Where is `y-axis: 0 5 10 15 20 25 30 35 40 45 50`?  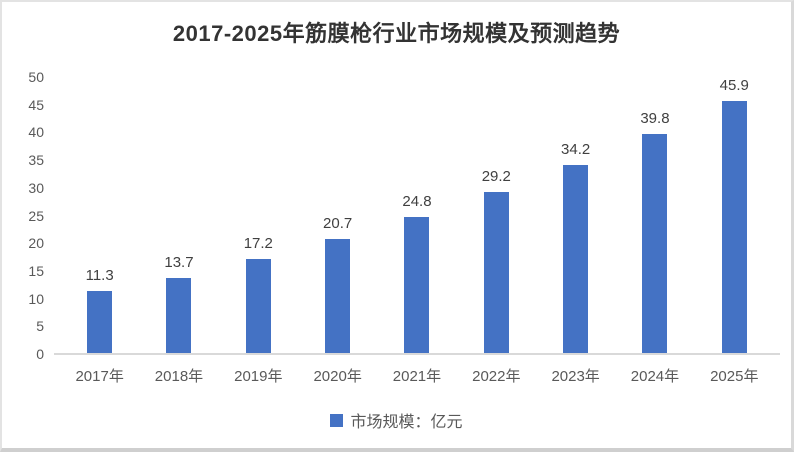 y-axis: 0 5 10 15 20 25 30 35 40 45 50 is located at coordinates (26, 225).